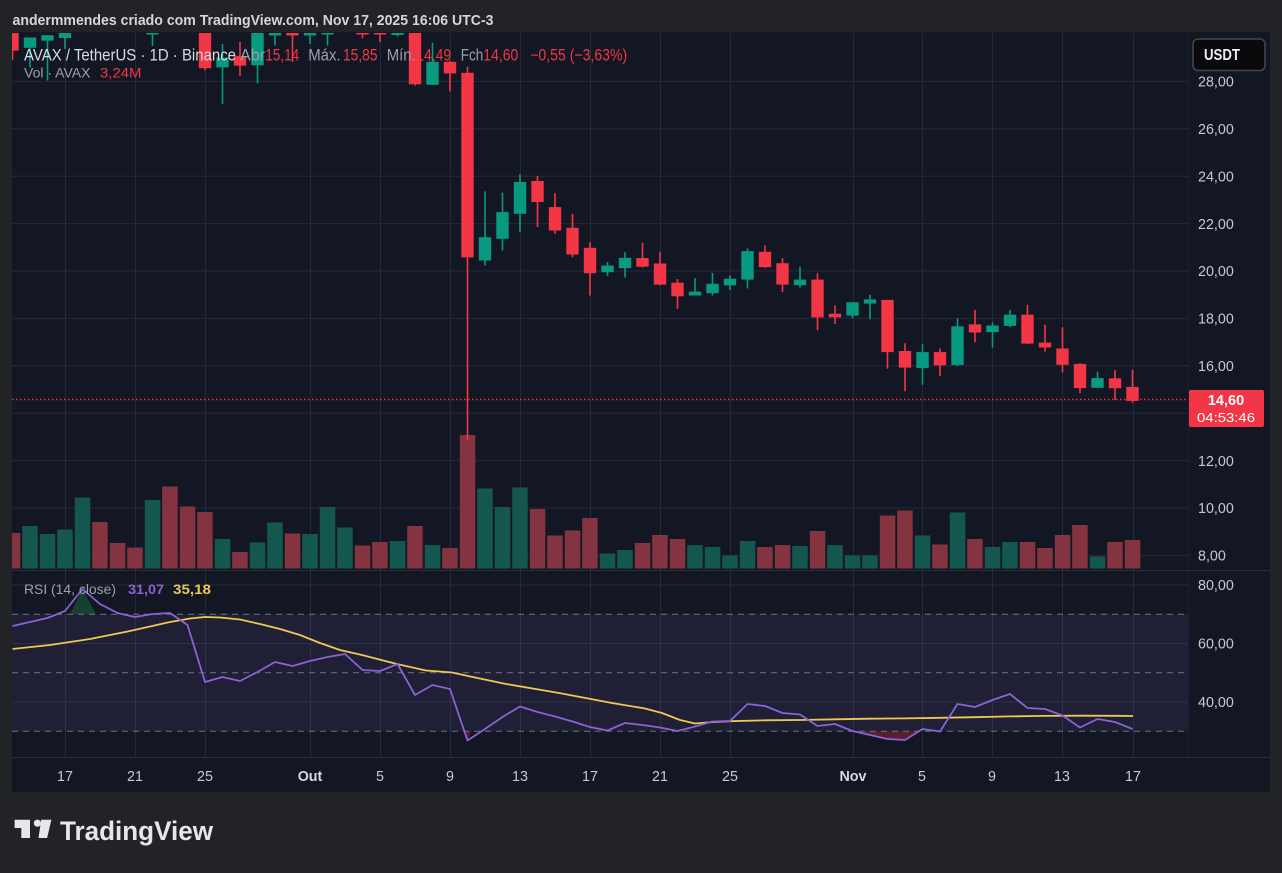 The width and height of the screenshot is (1282, 873). Describe the element at coordinates (1216, 703) in the screenshot. I see `svg-text: 40,00` at that location.